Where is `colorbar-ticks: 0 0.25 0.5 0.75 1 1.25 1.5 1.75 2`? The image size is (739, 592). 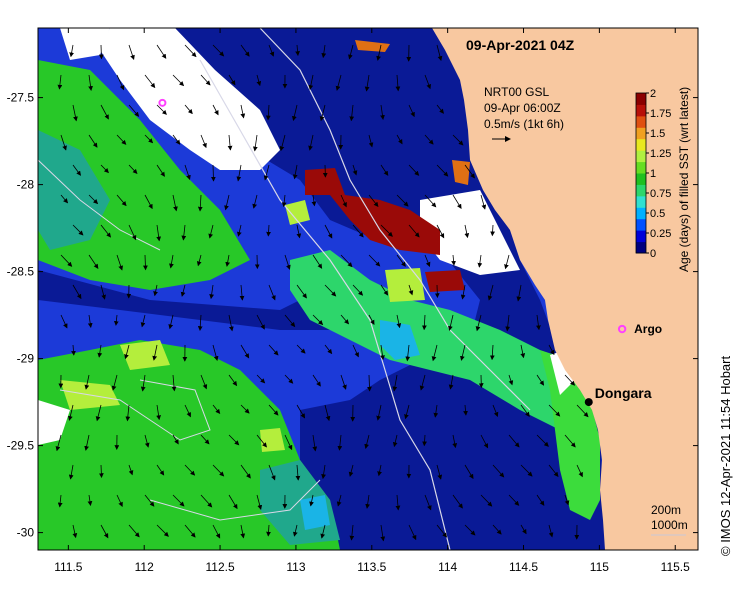
colorbar-ticks: 0 0.25 0.5 0.75 1 1.25 1.5 1.75 2 is located at coordinates (658, 174).